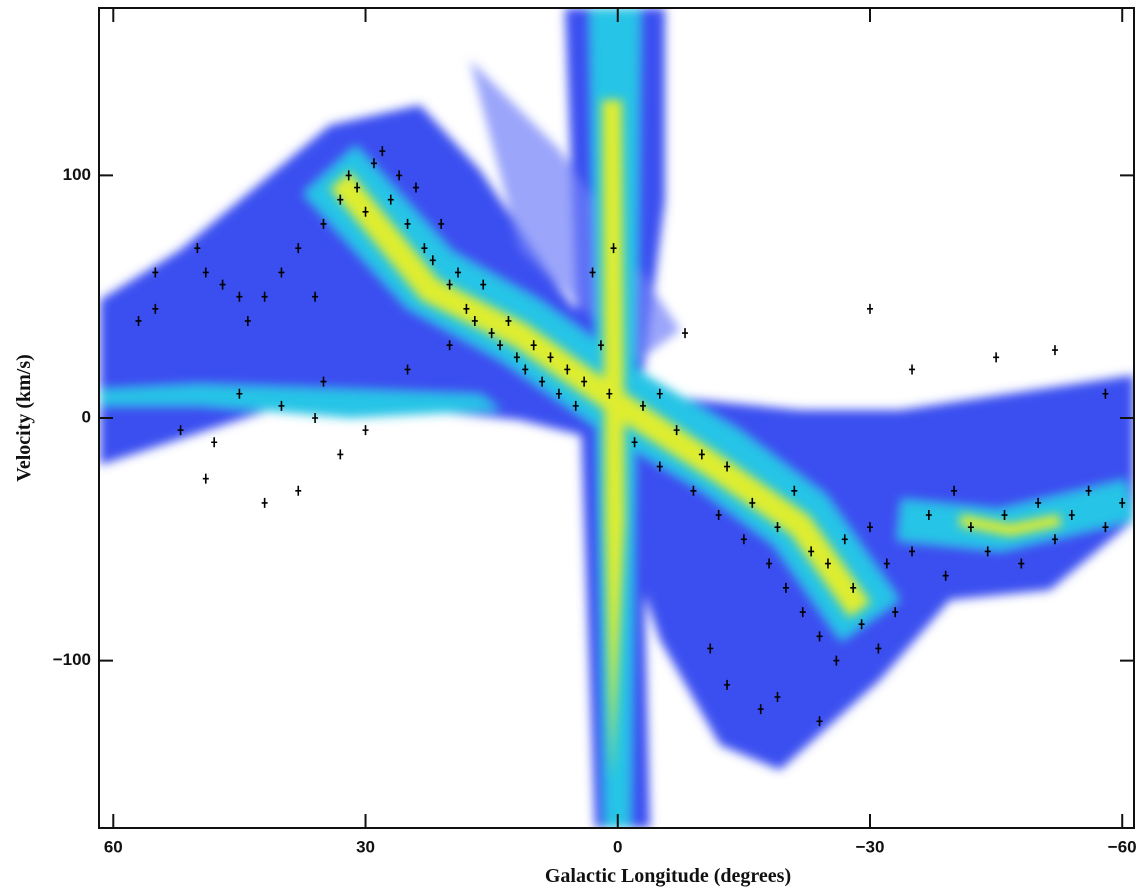  I want to click on x-tick-label: 60, so click(113, 846).